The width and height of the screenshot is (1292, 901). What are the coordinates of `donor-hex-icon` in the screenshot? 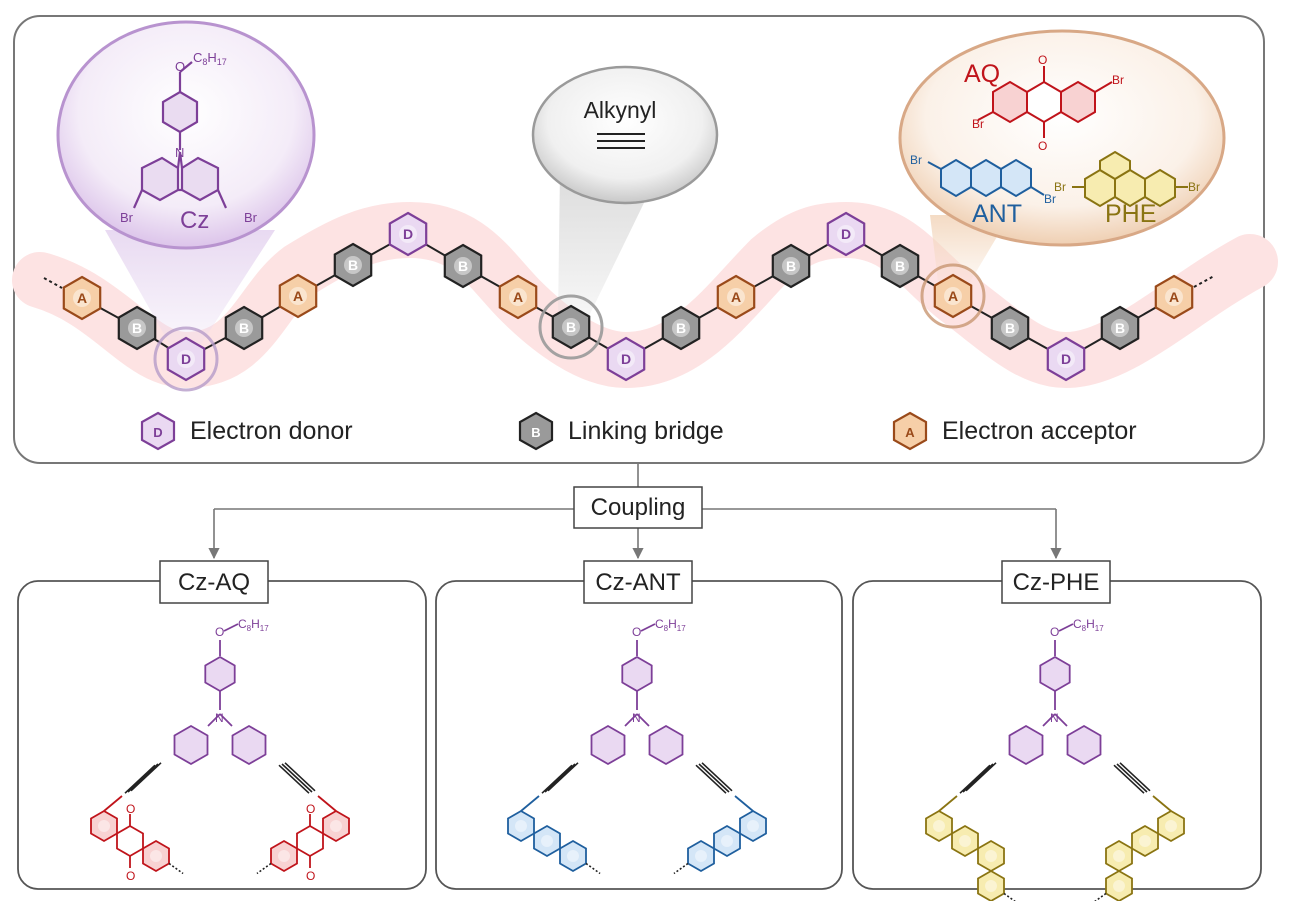 It's located at (158, 431).